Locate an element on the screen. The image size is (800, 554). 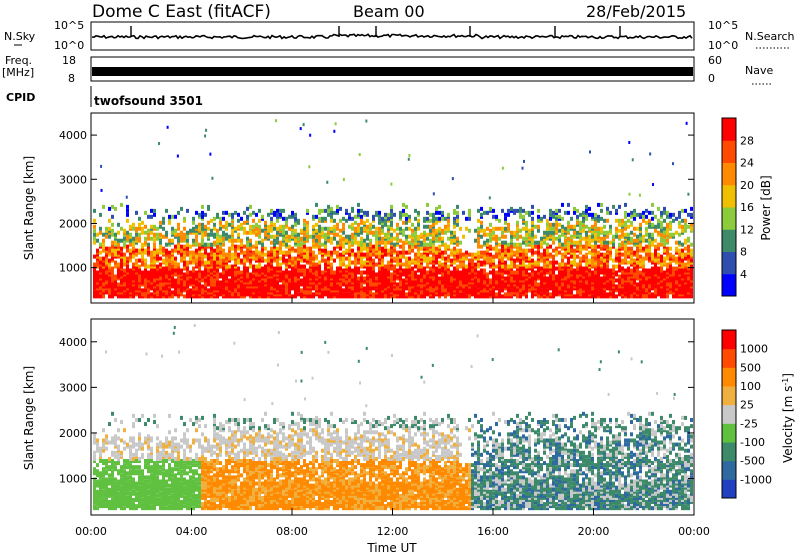
nave-ytick-top: 60 is located at coordinates (715, 60).